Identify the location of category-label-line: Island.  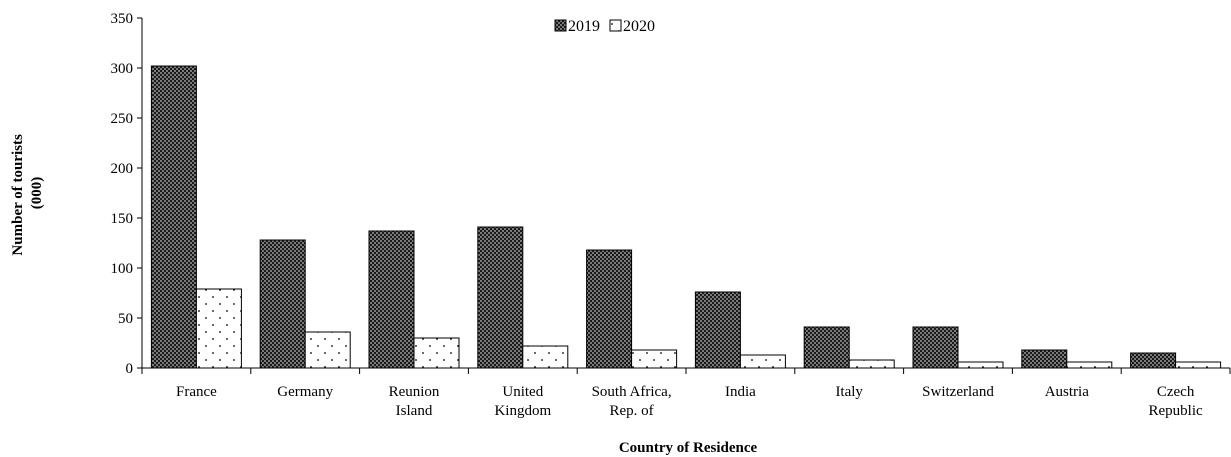
(414, 411).